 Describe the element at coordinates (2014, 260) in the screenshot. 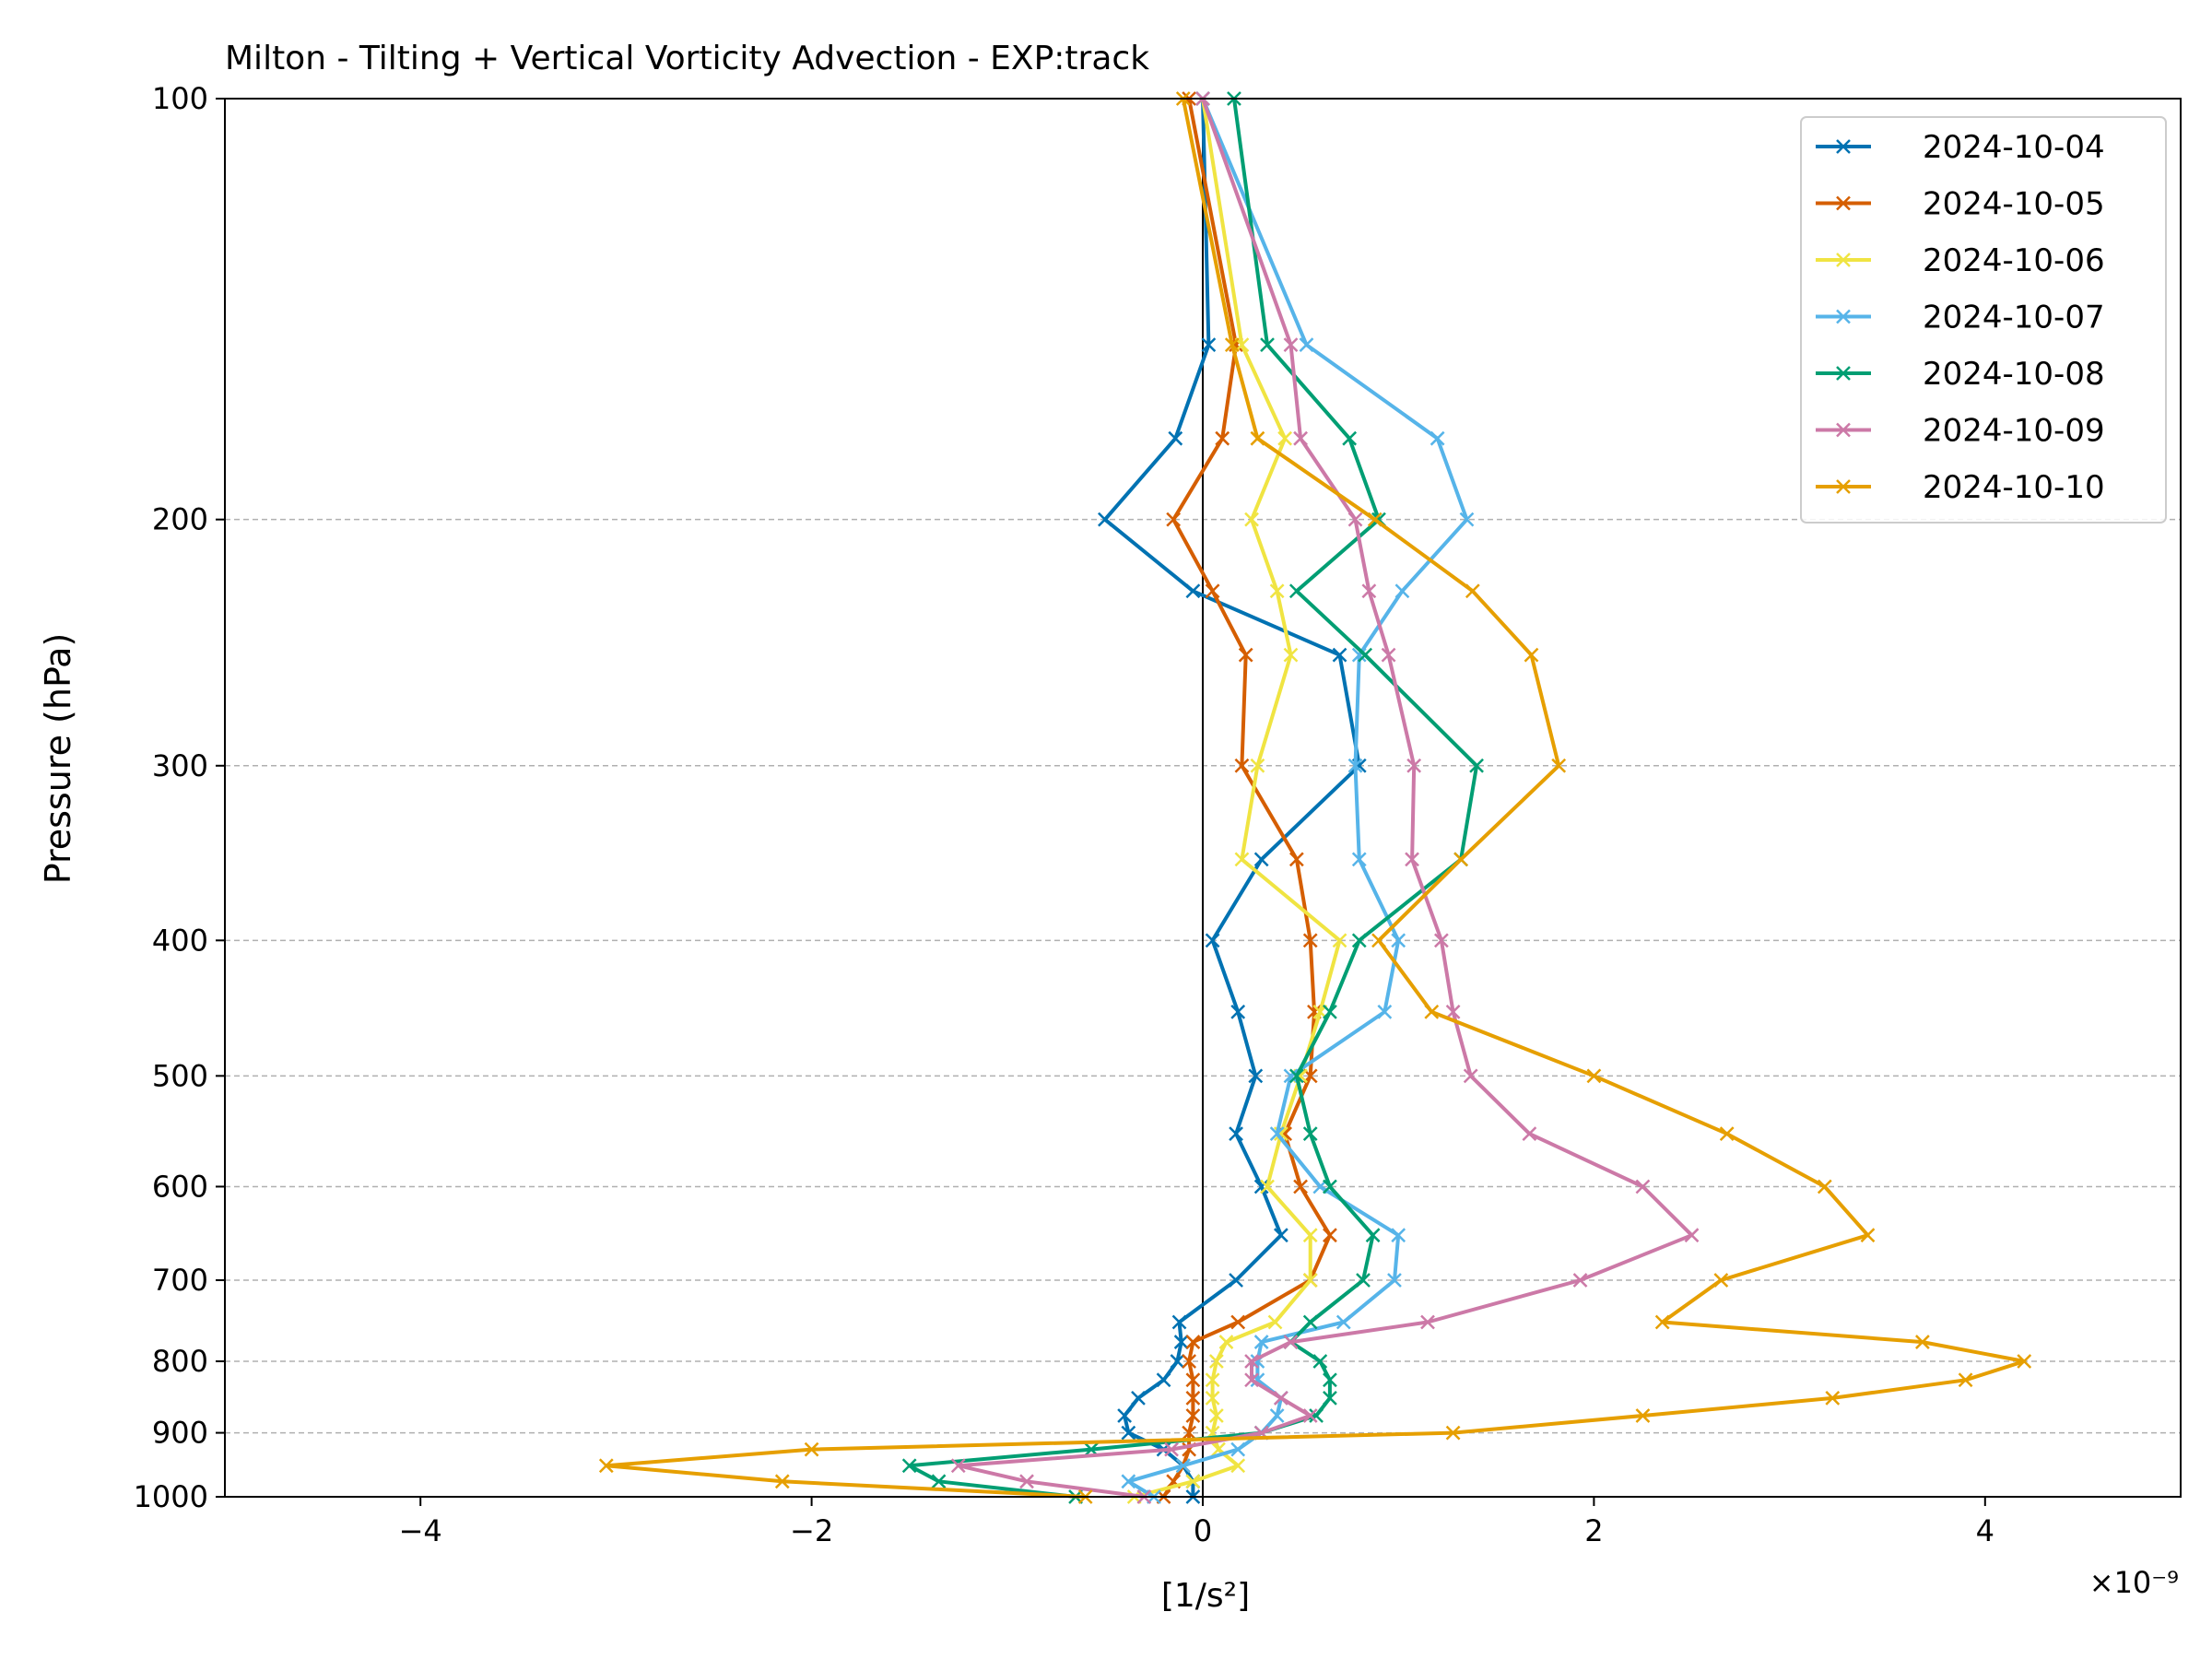

I see `legend-label: 2024-10-06` at that location.